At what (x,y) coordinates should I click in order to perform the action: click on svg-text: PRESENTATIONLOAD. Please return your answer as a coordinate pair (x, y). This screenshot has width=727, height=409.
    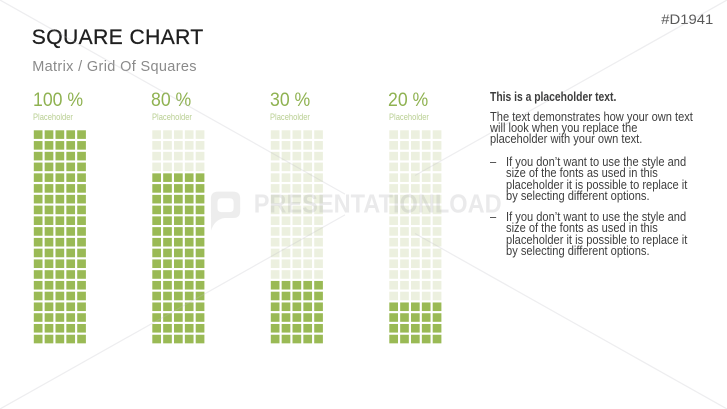
    Looking at the image, I should click on (378, 204).